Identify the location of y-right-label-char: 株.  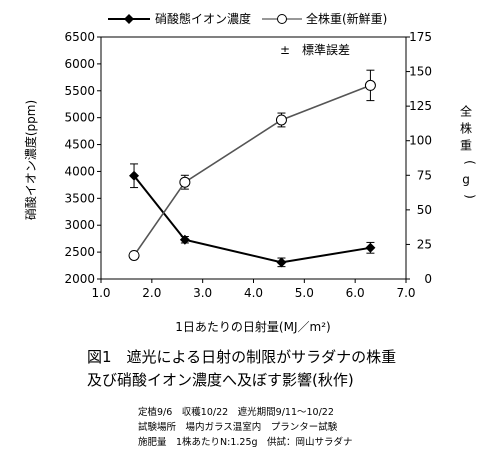
(466, 128).